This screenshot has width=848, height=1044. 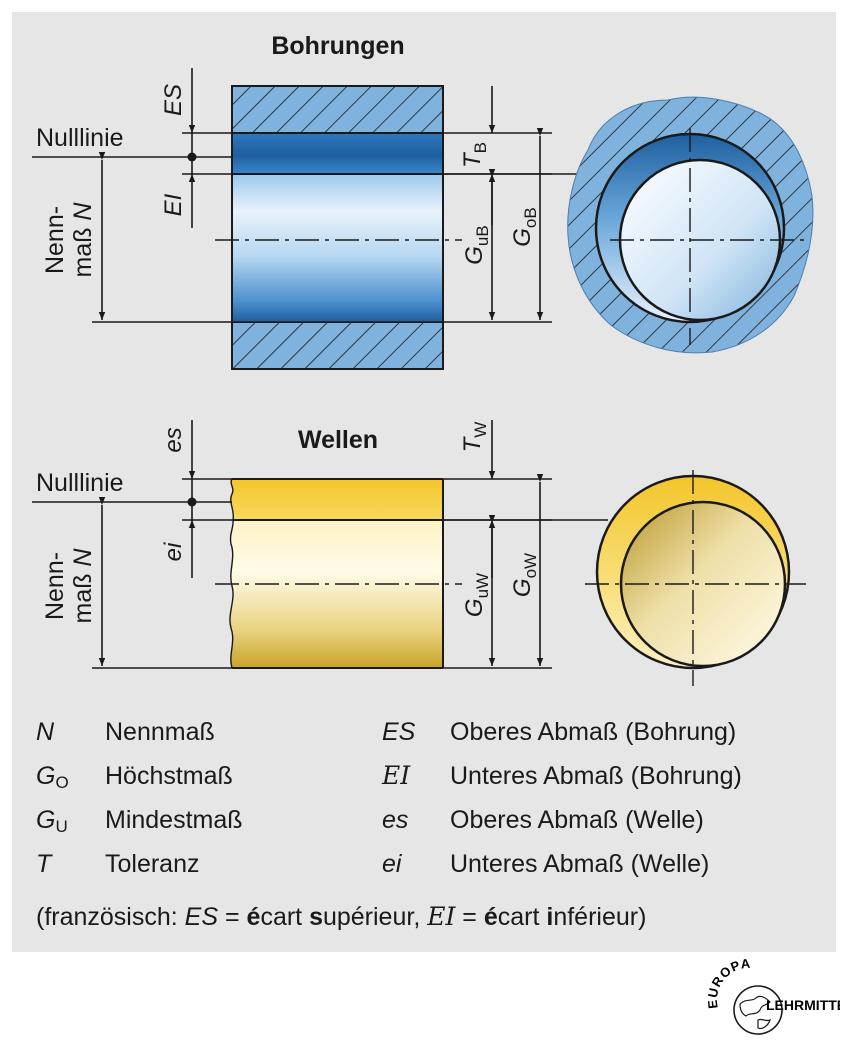 What do you see at coordinates (396, 775) in the screenshot?
I see `legend-right-symbol: EI` at bounding box center [396, 775].